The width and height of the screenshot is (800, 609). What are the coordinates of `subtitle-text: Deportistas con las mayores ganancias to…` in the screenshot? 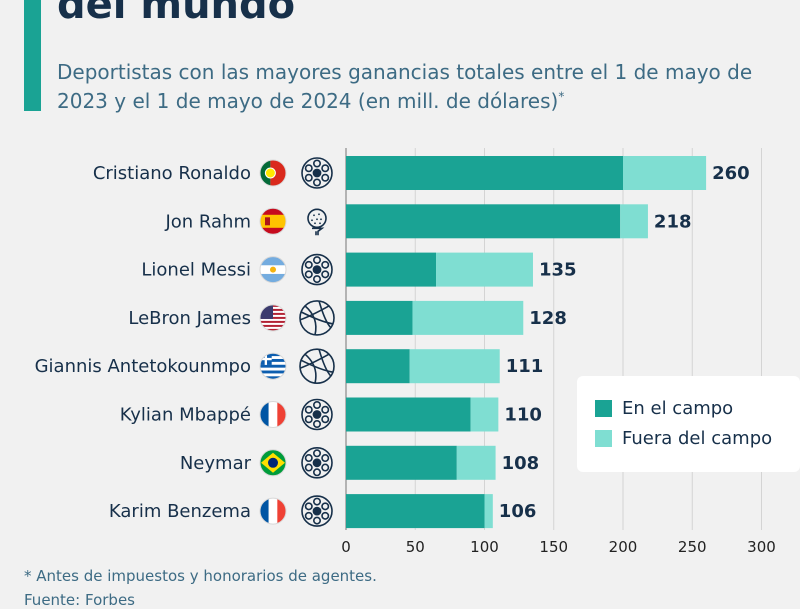 It's located at (405, 86).